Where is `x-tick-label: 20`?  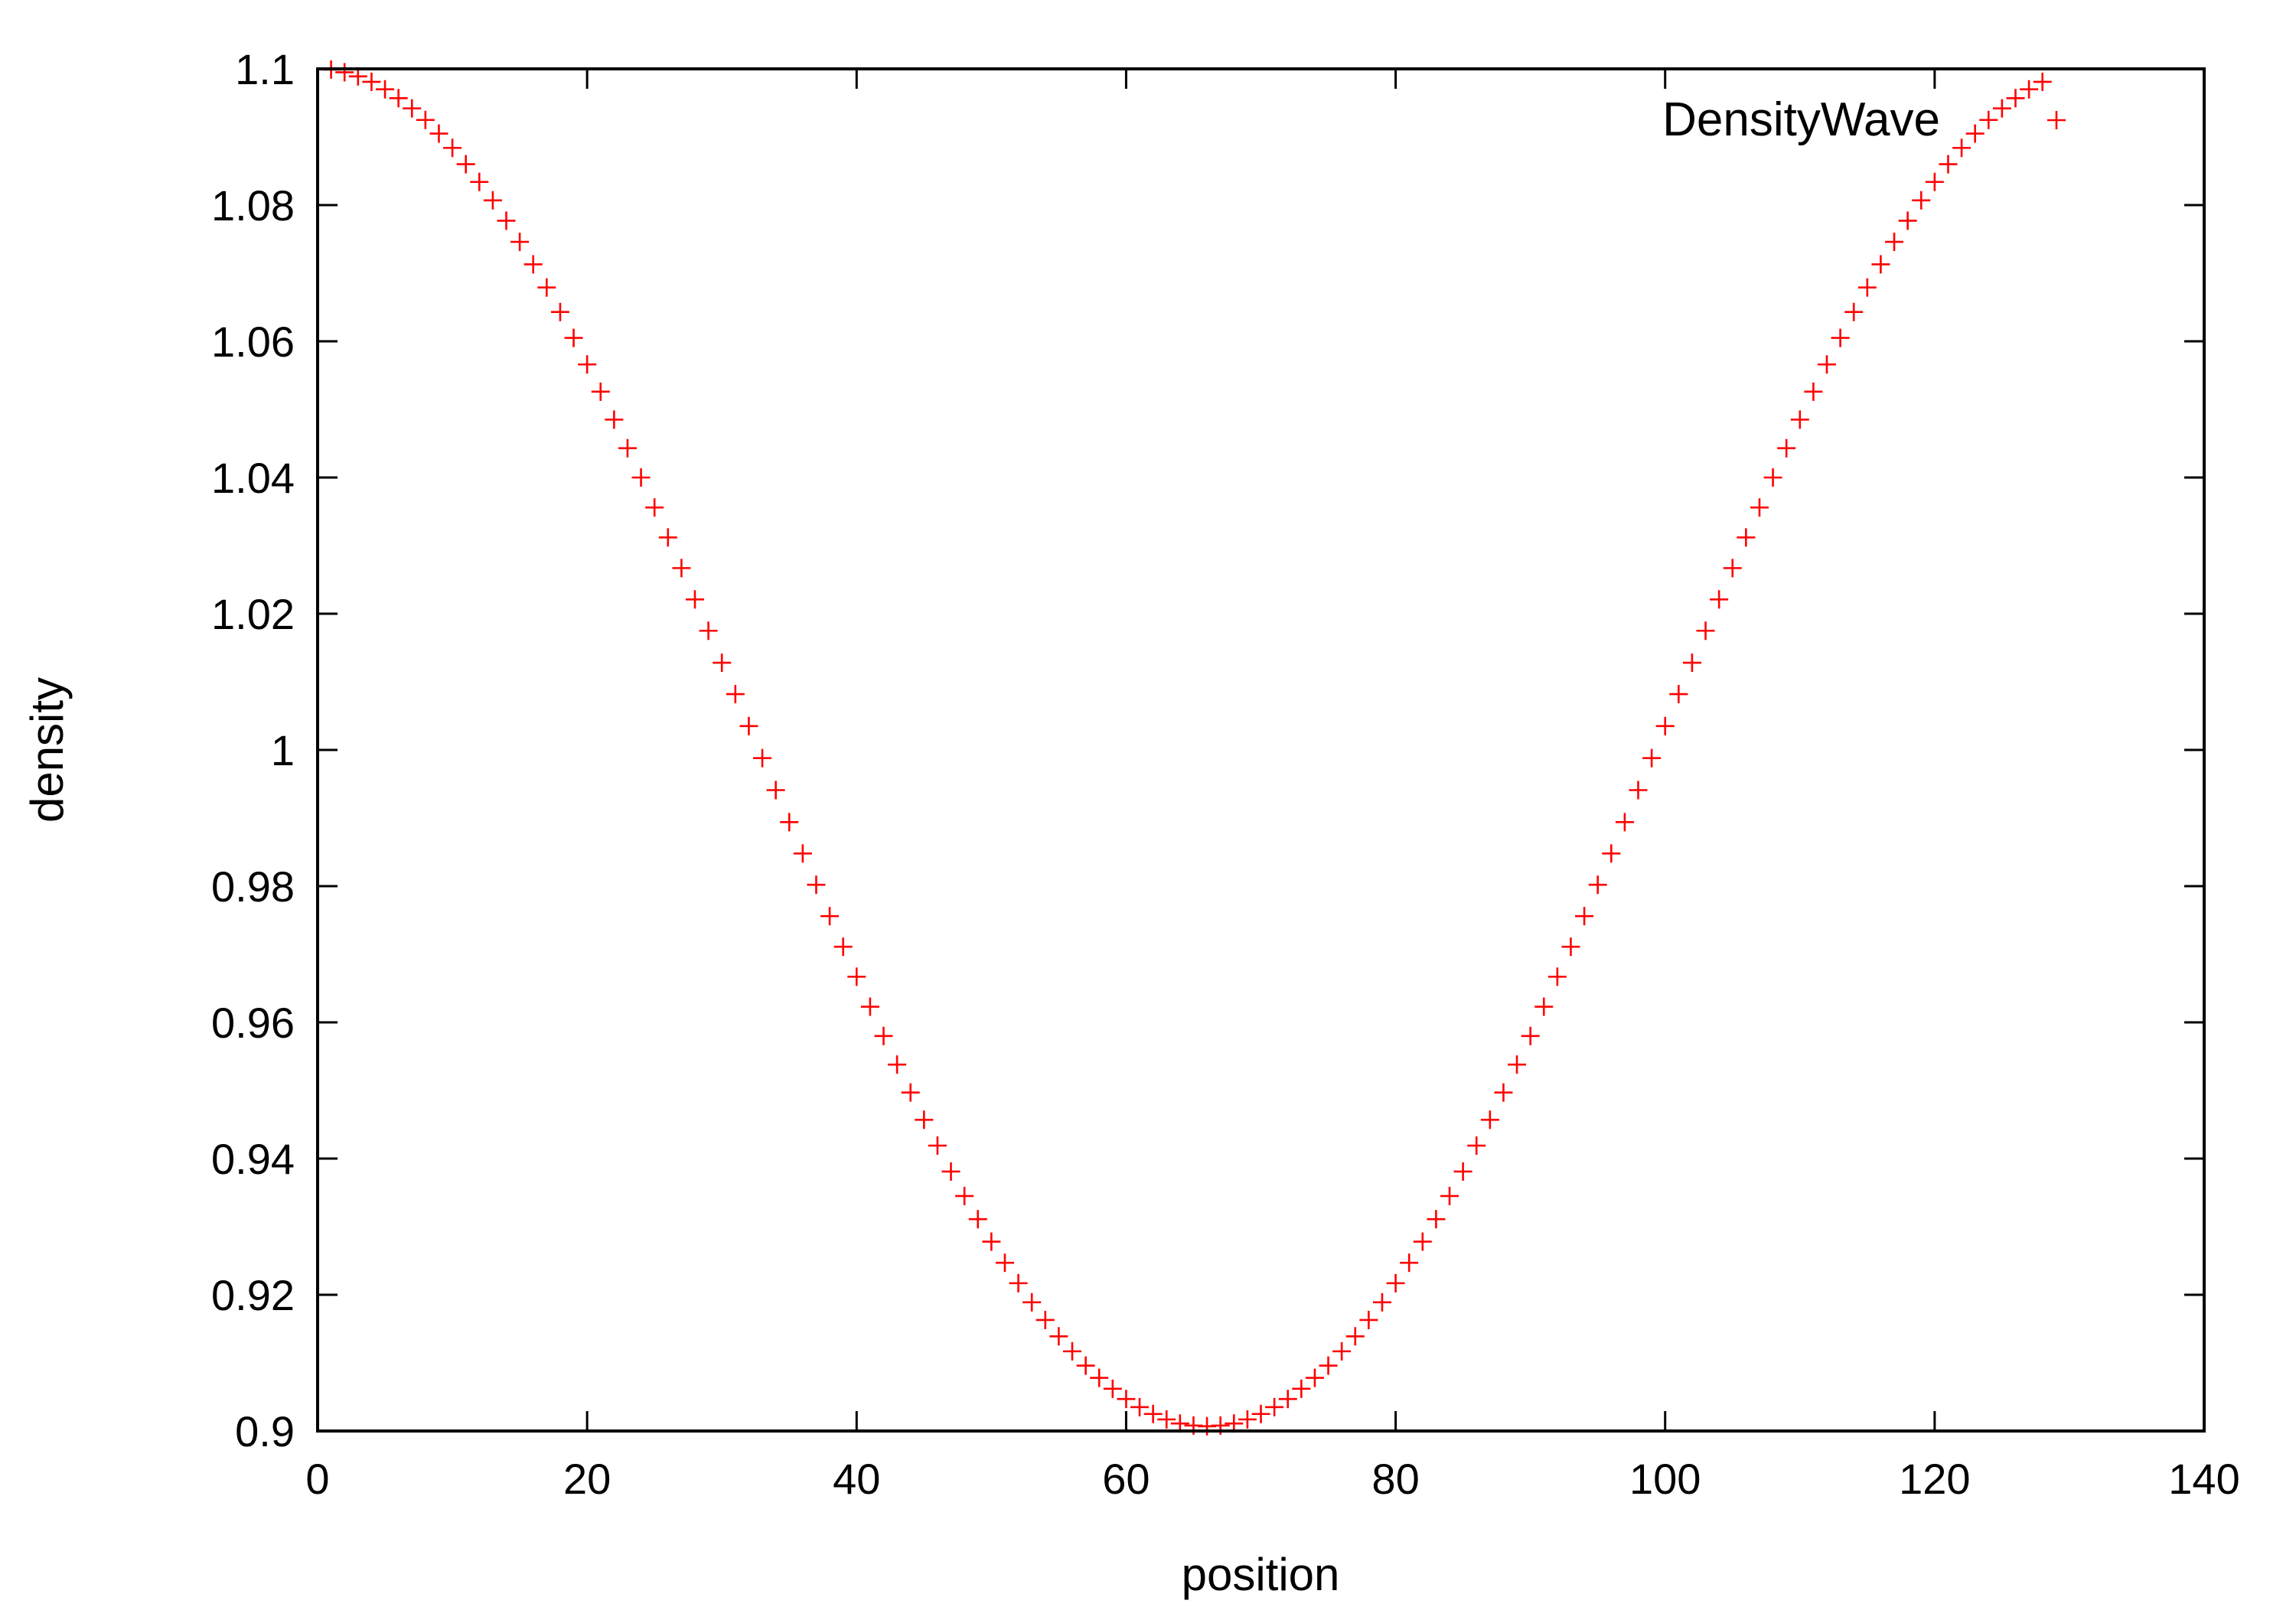 x-tick-label: 20 is located at coordinates (587, 1479).